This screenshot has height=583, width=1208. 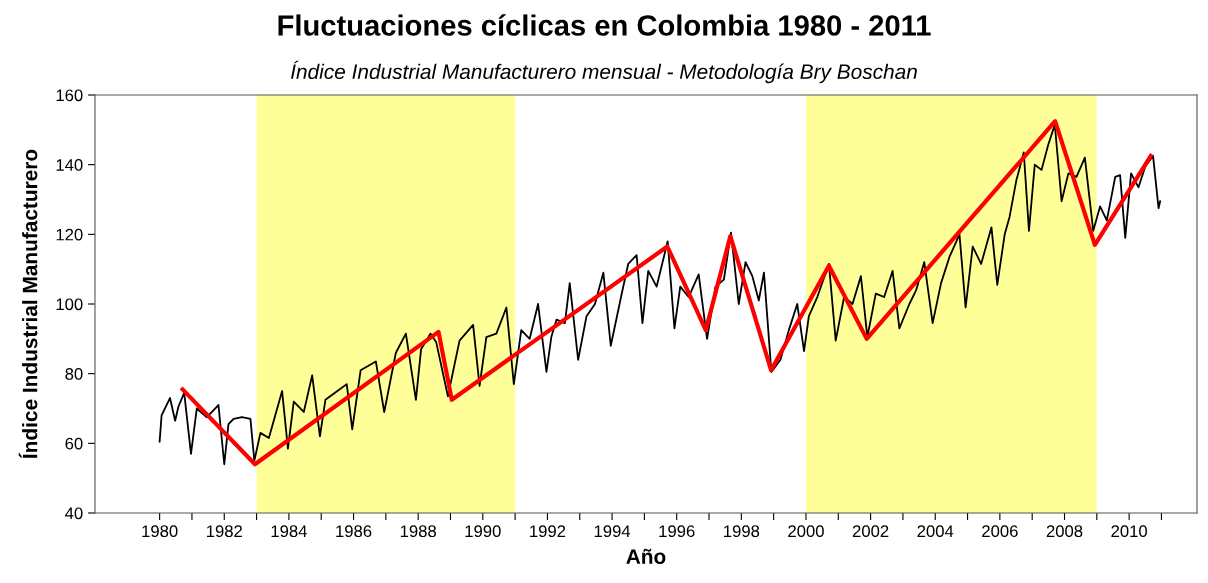 What do you see at coordinates (604, 72) in the screenshot?
I see `chart-subtitle: Índice Industrial Manufacturero mensual - Metodología Bry Boschan` at bounding box center [604, 72].